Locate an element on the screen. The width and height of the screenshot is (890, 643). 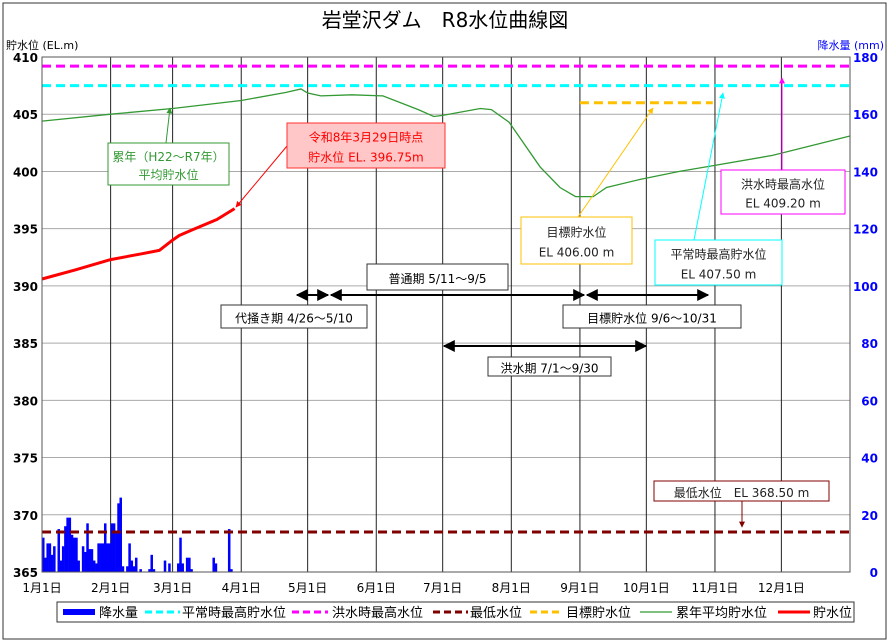
left-tick-label: 365 is located at coordinates (25, 573).